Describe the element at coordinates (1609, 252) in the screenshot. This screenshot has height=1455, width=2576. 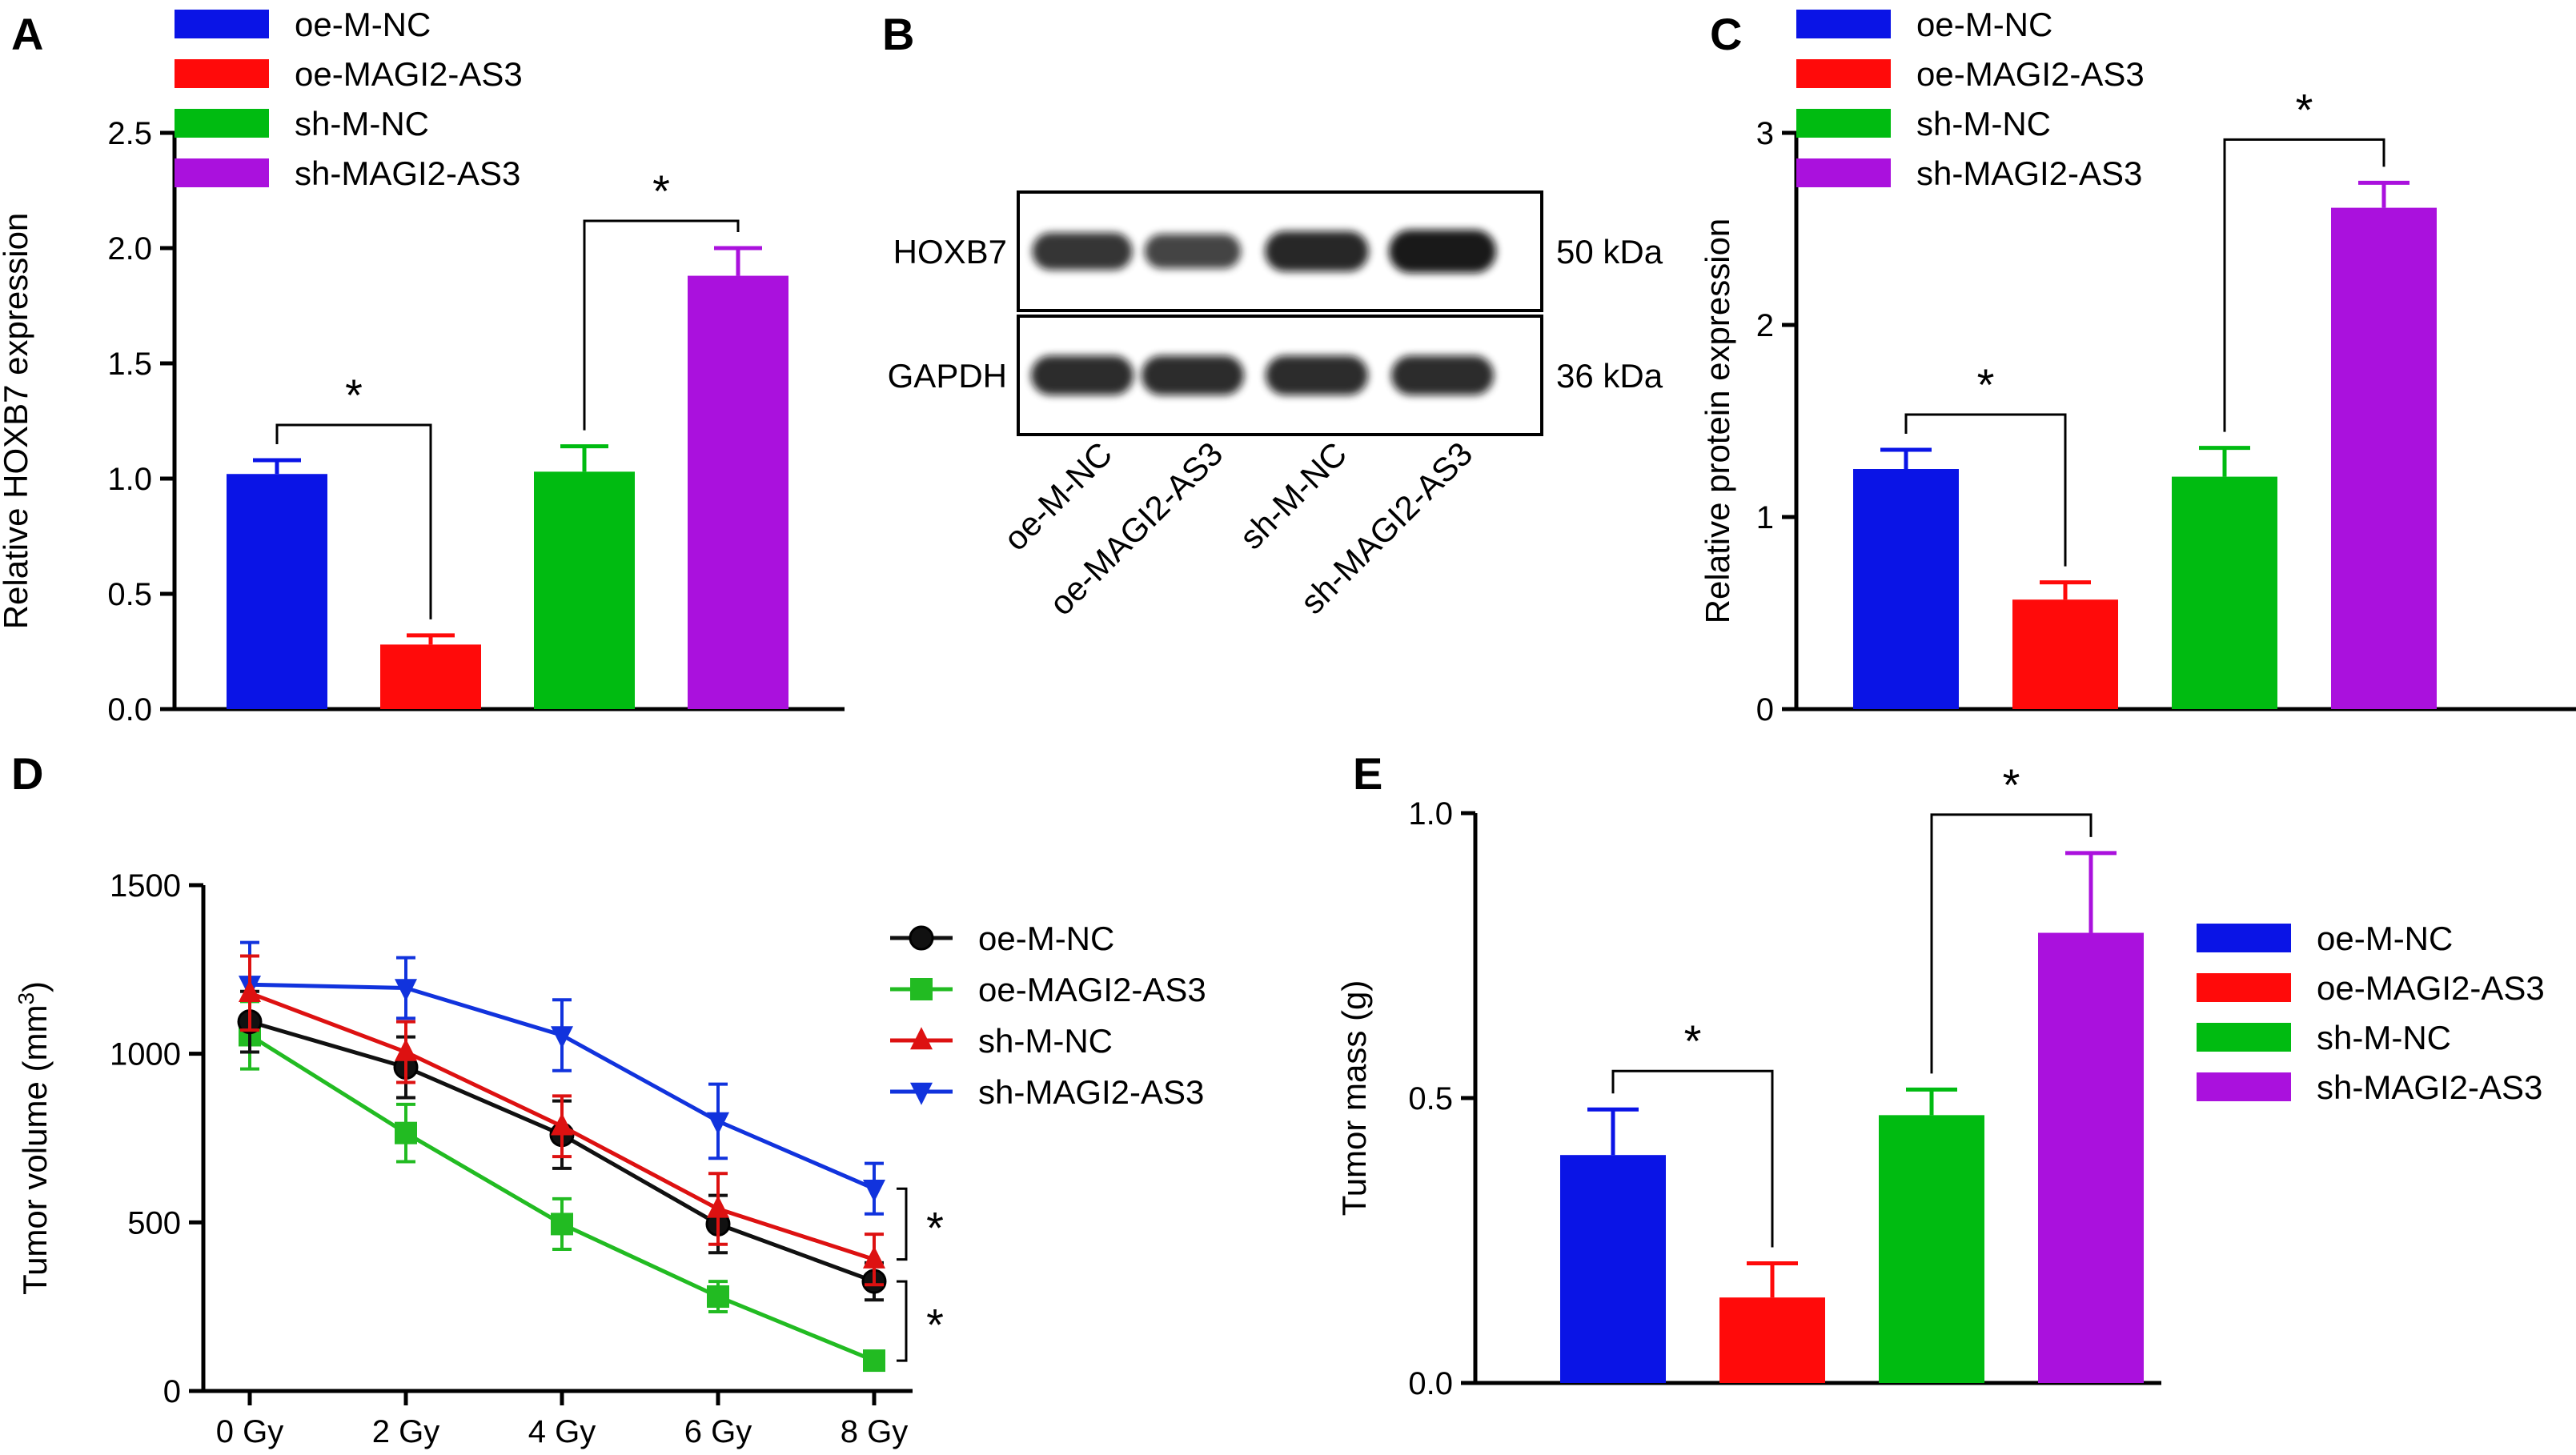
I see `blot-size-label: 50 kDa` at that location.